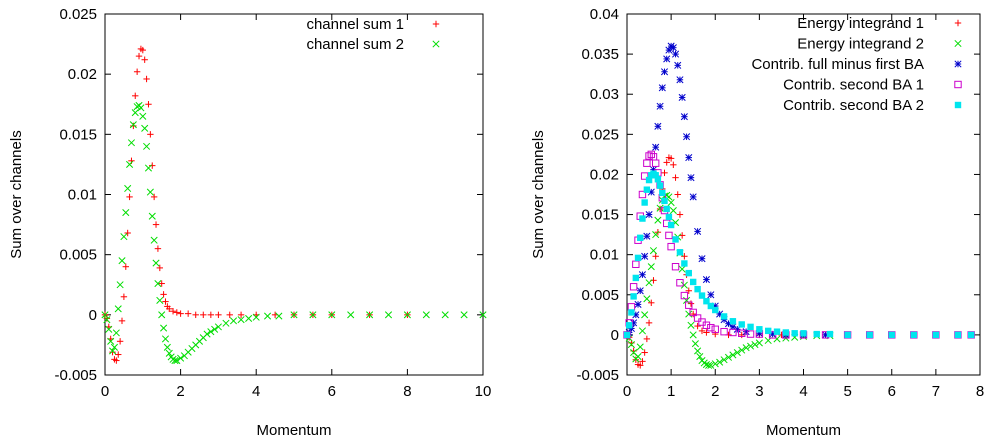  I want to click on x-tick-label: 2, so click(180, 391).